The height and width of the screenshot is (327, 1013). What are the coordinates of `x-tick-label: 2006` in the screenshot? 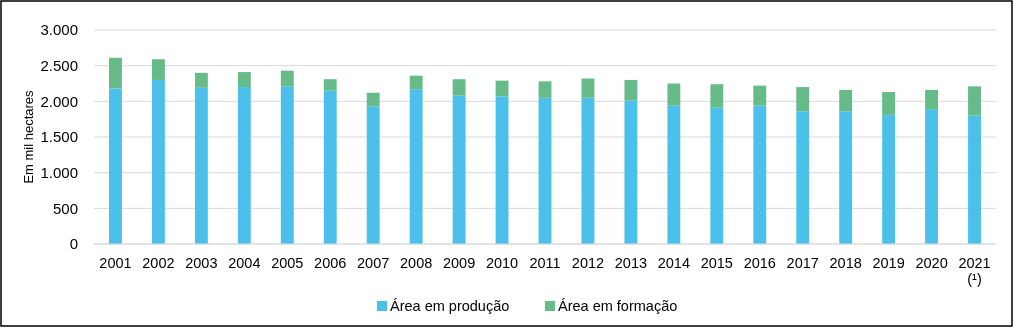 It's located at (330, 263).